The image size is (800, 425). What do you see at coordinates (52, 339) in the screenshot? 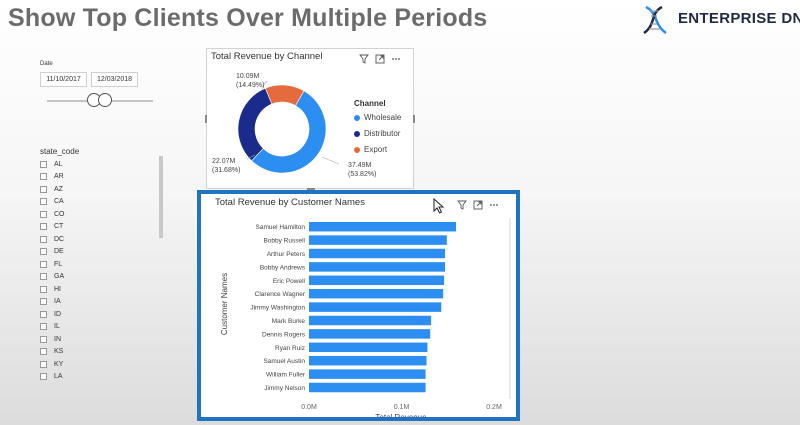
I see `state-item-in: IN` at bounding box center [52, 339].